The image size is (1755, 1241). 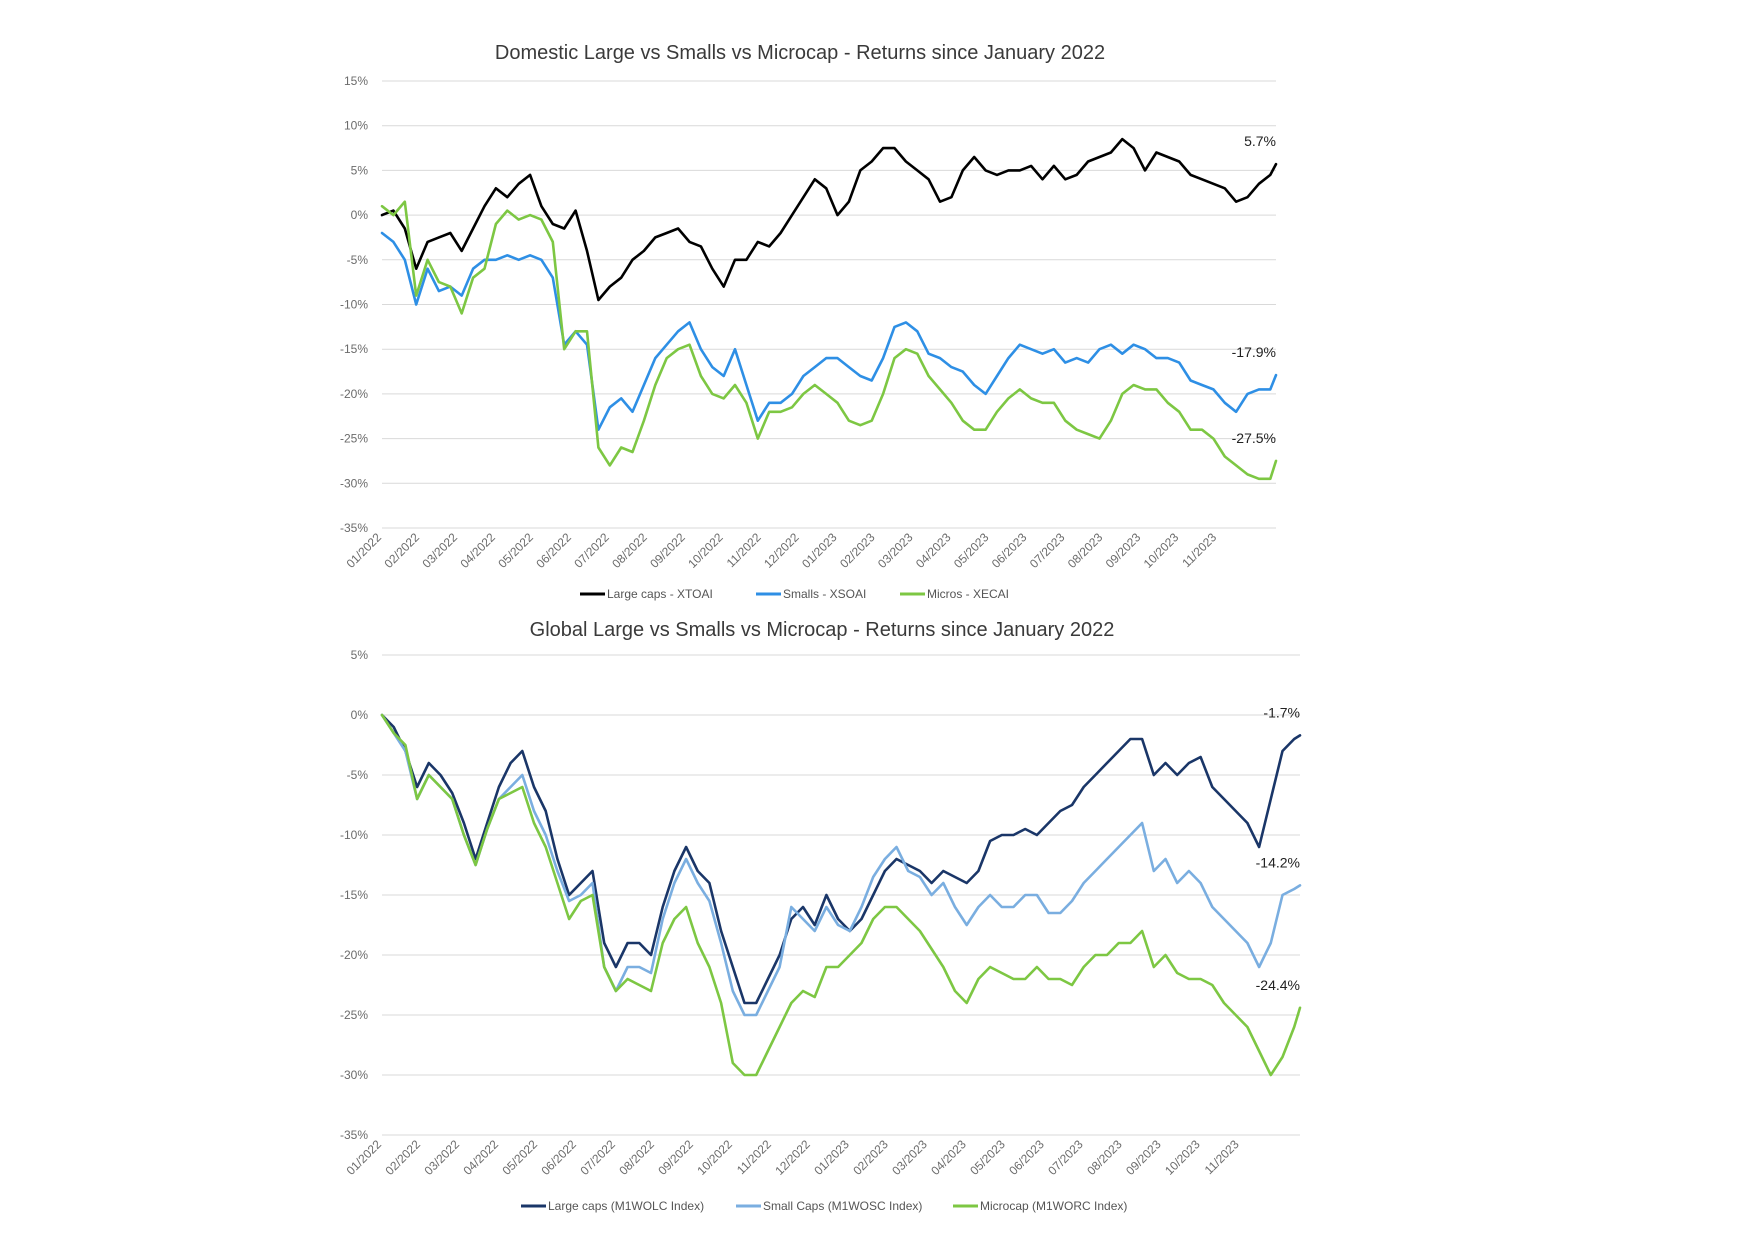 What do you see at coordinates (1278, 862) in the screenshot?
I see `end-value-label: -14.2%` at bounding box center [1278, 862].